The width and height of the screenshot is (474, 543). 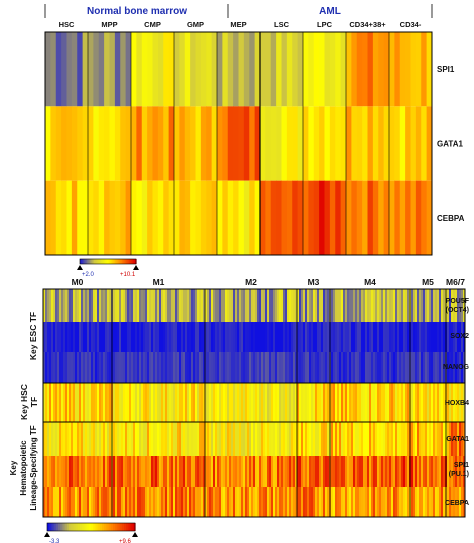 I want to click on column-label: HSC, so click(x=67, y=24).